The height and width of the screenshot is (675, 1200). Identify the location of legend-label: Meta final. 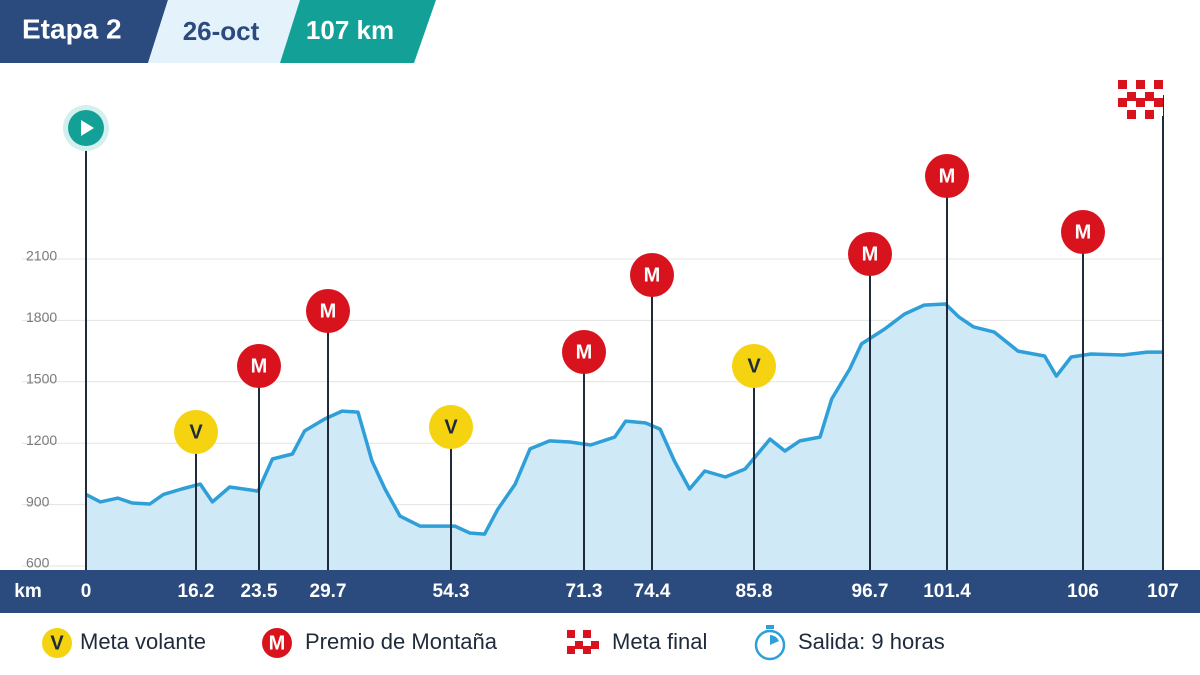
(659, 641).